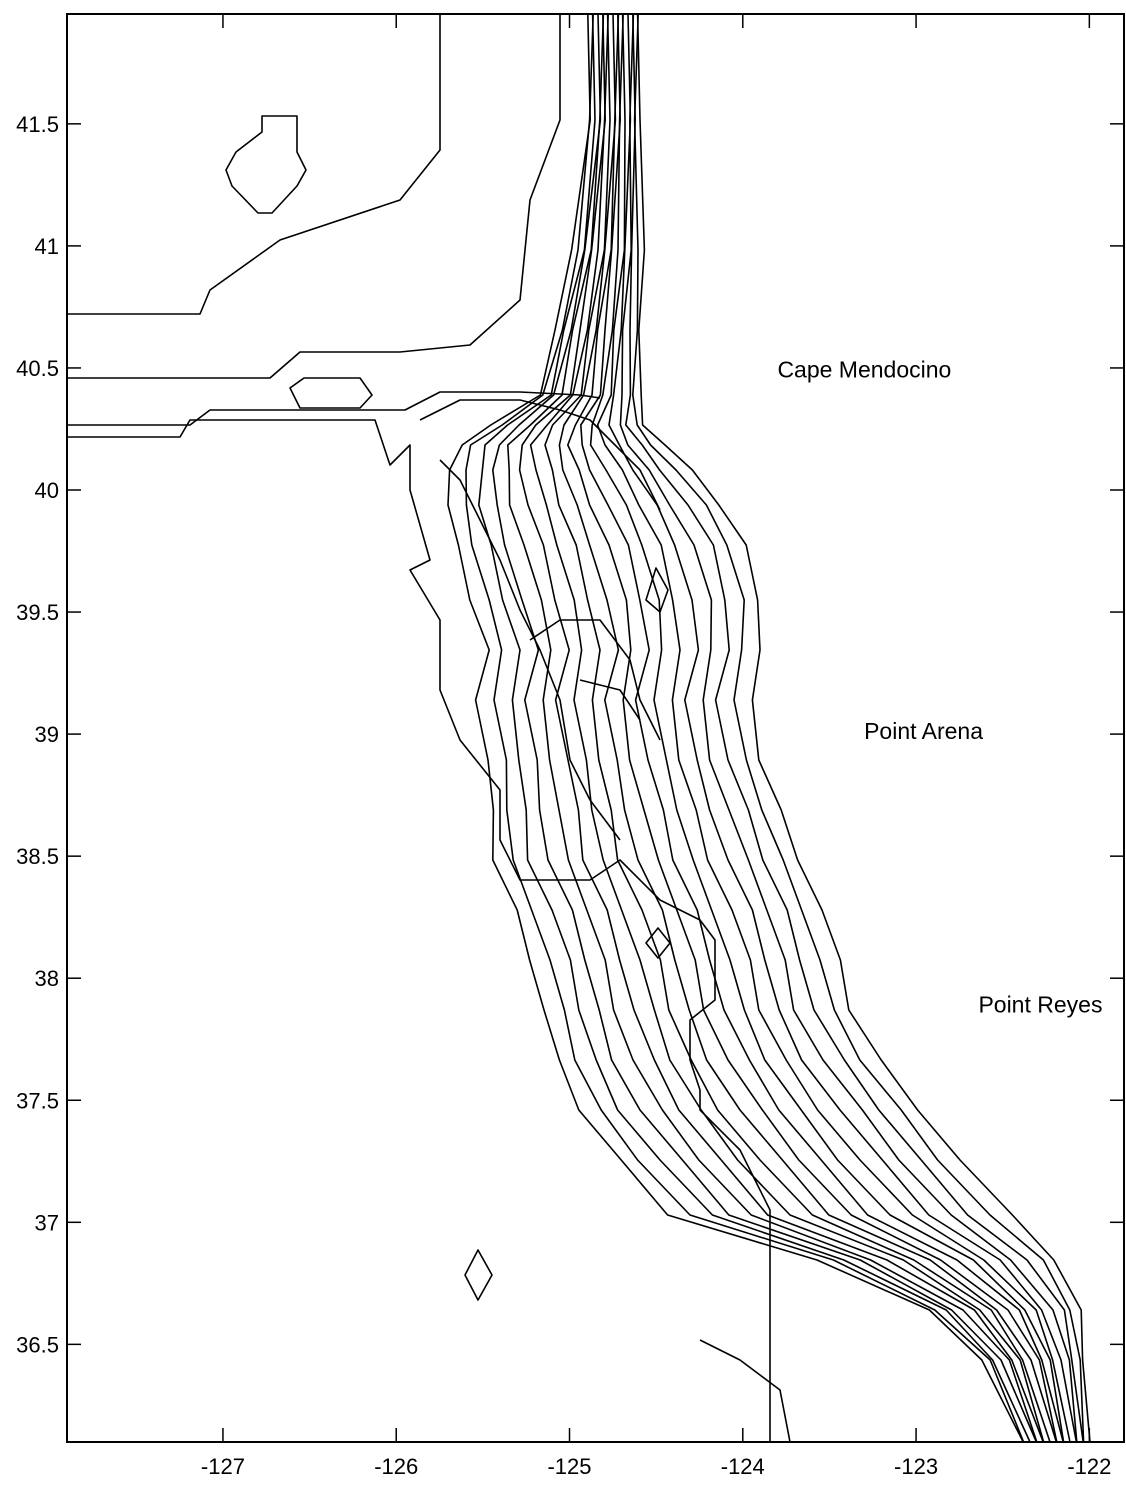 The height and width of the screenshot is (1487, 1126). Describe the element at coordinates (47, 1222) in the screenshot. I see `y-tick-label: 37` at that location.